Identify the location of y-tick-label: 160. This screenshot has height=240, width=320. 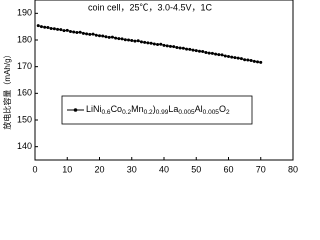
(24, 93).